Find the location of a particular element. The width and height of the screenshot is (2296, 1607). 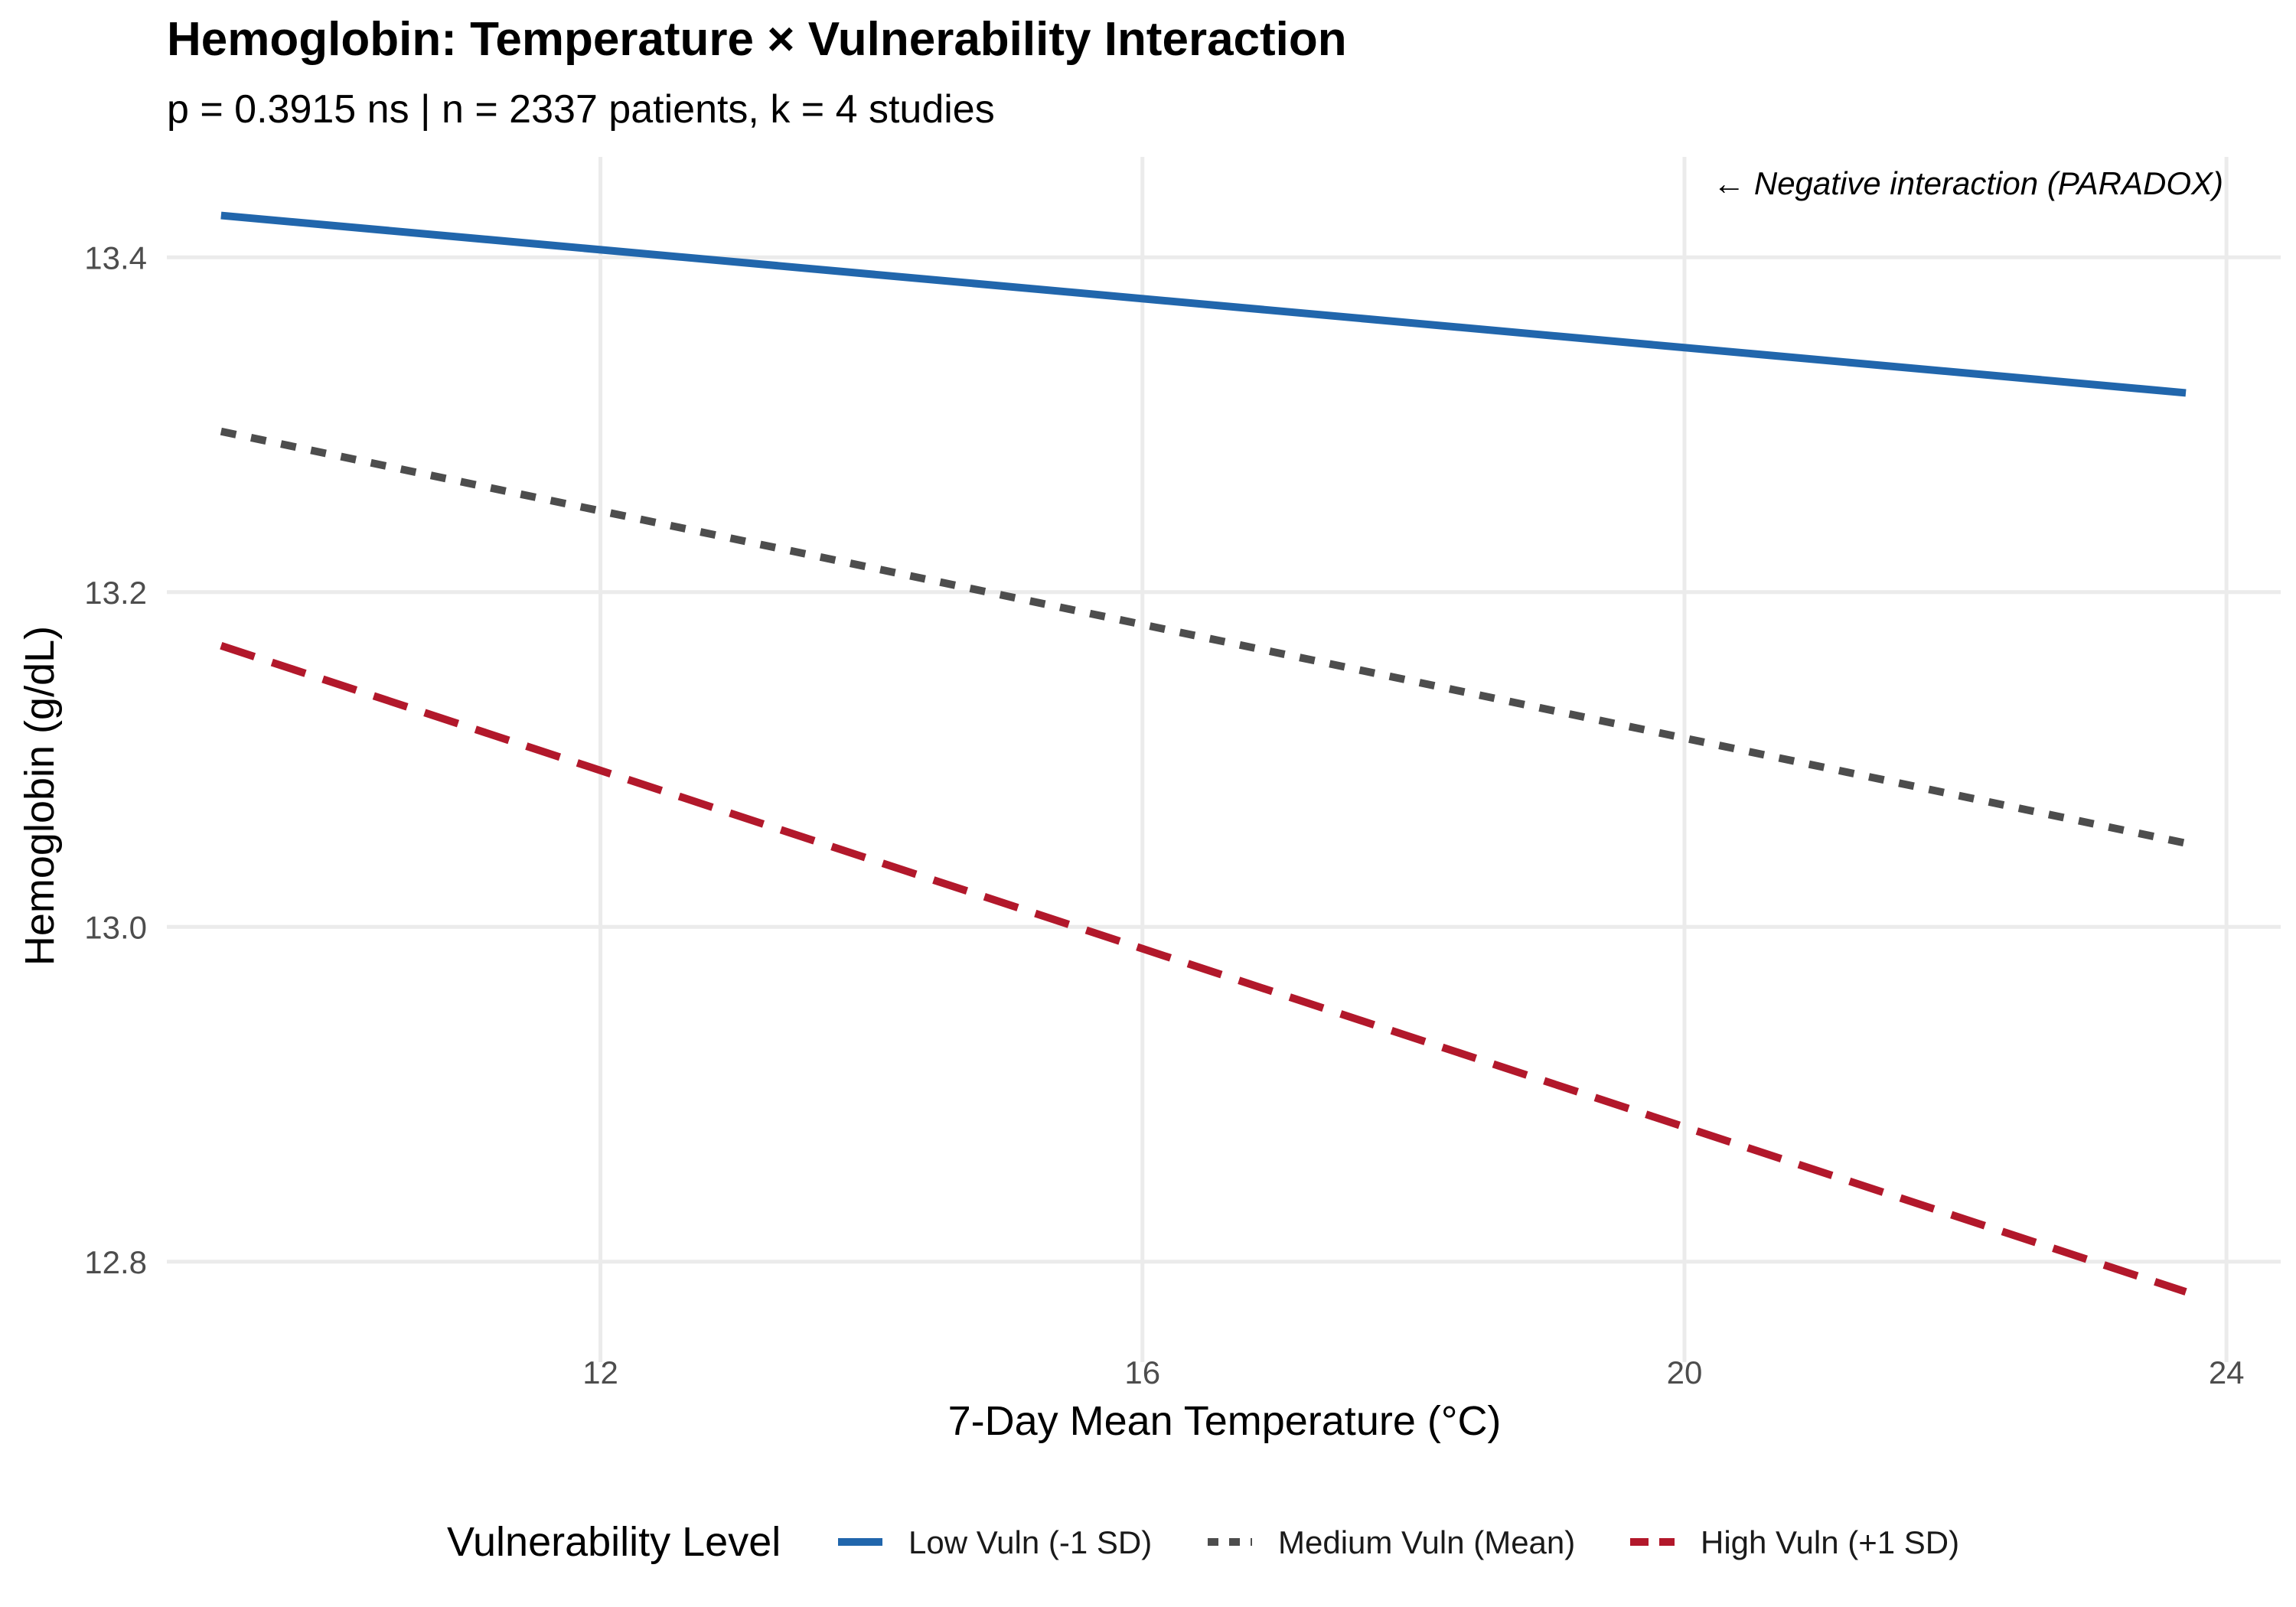

legend-title: Vulnerability Level is located at coordinates (614, 1542).